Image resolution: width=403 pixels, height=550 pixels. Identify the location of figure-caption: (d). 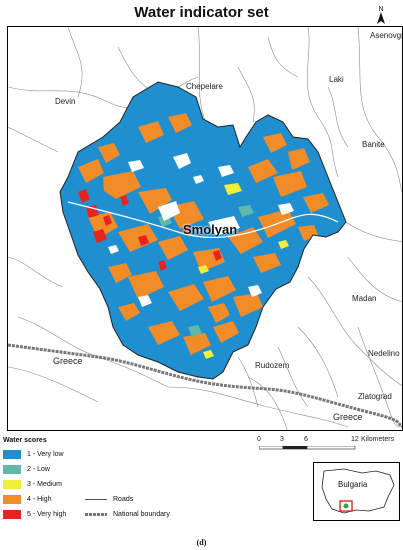
(201, 542).